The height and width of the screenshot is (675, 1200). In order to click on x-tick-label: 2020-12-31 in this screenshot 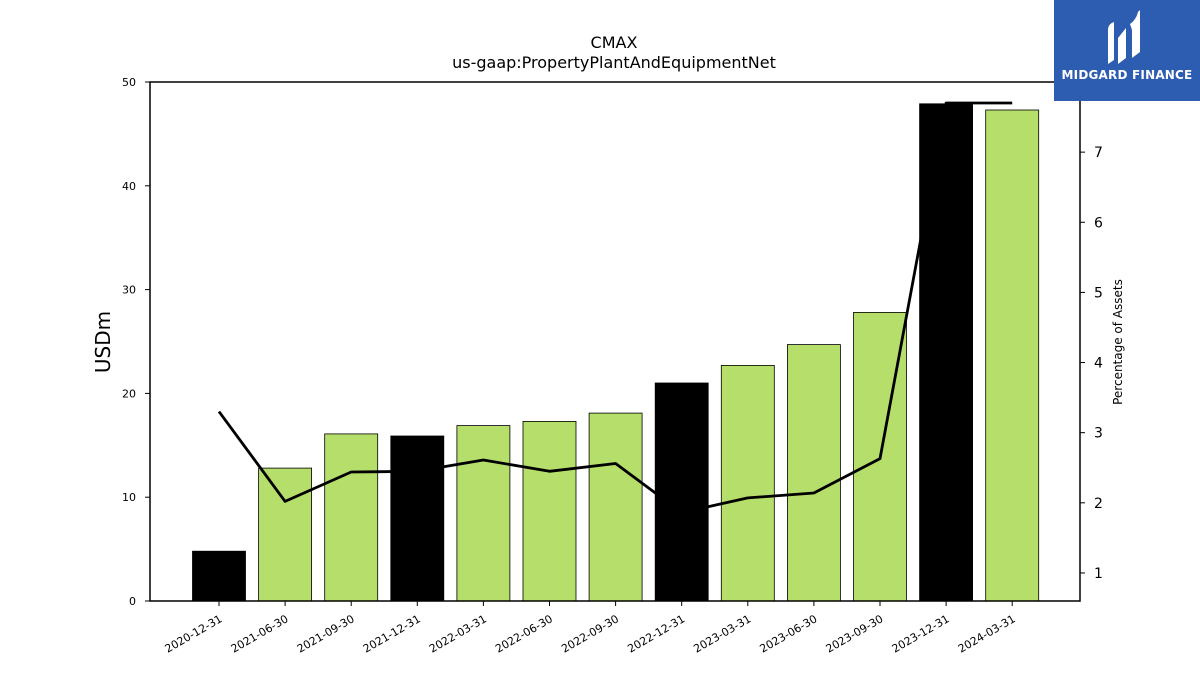, I will do `click(194, 633)`.